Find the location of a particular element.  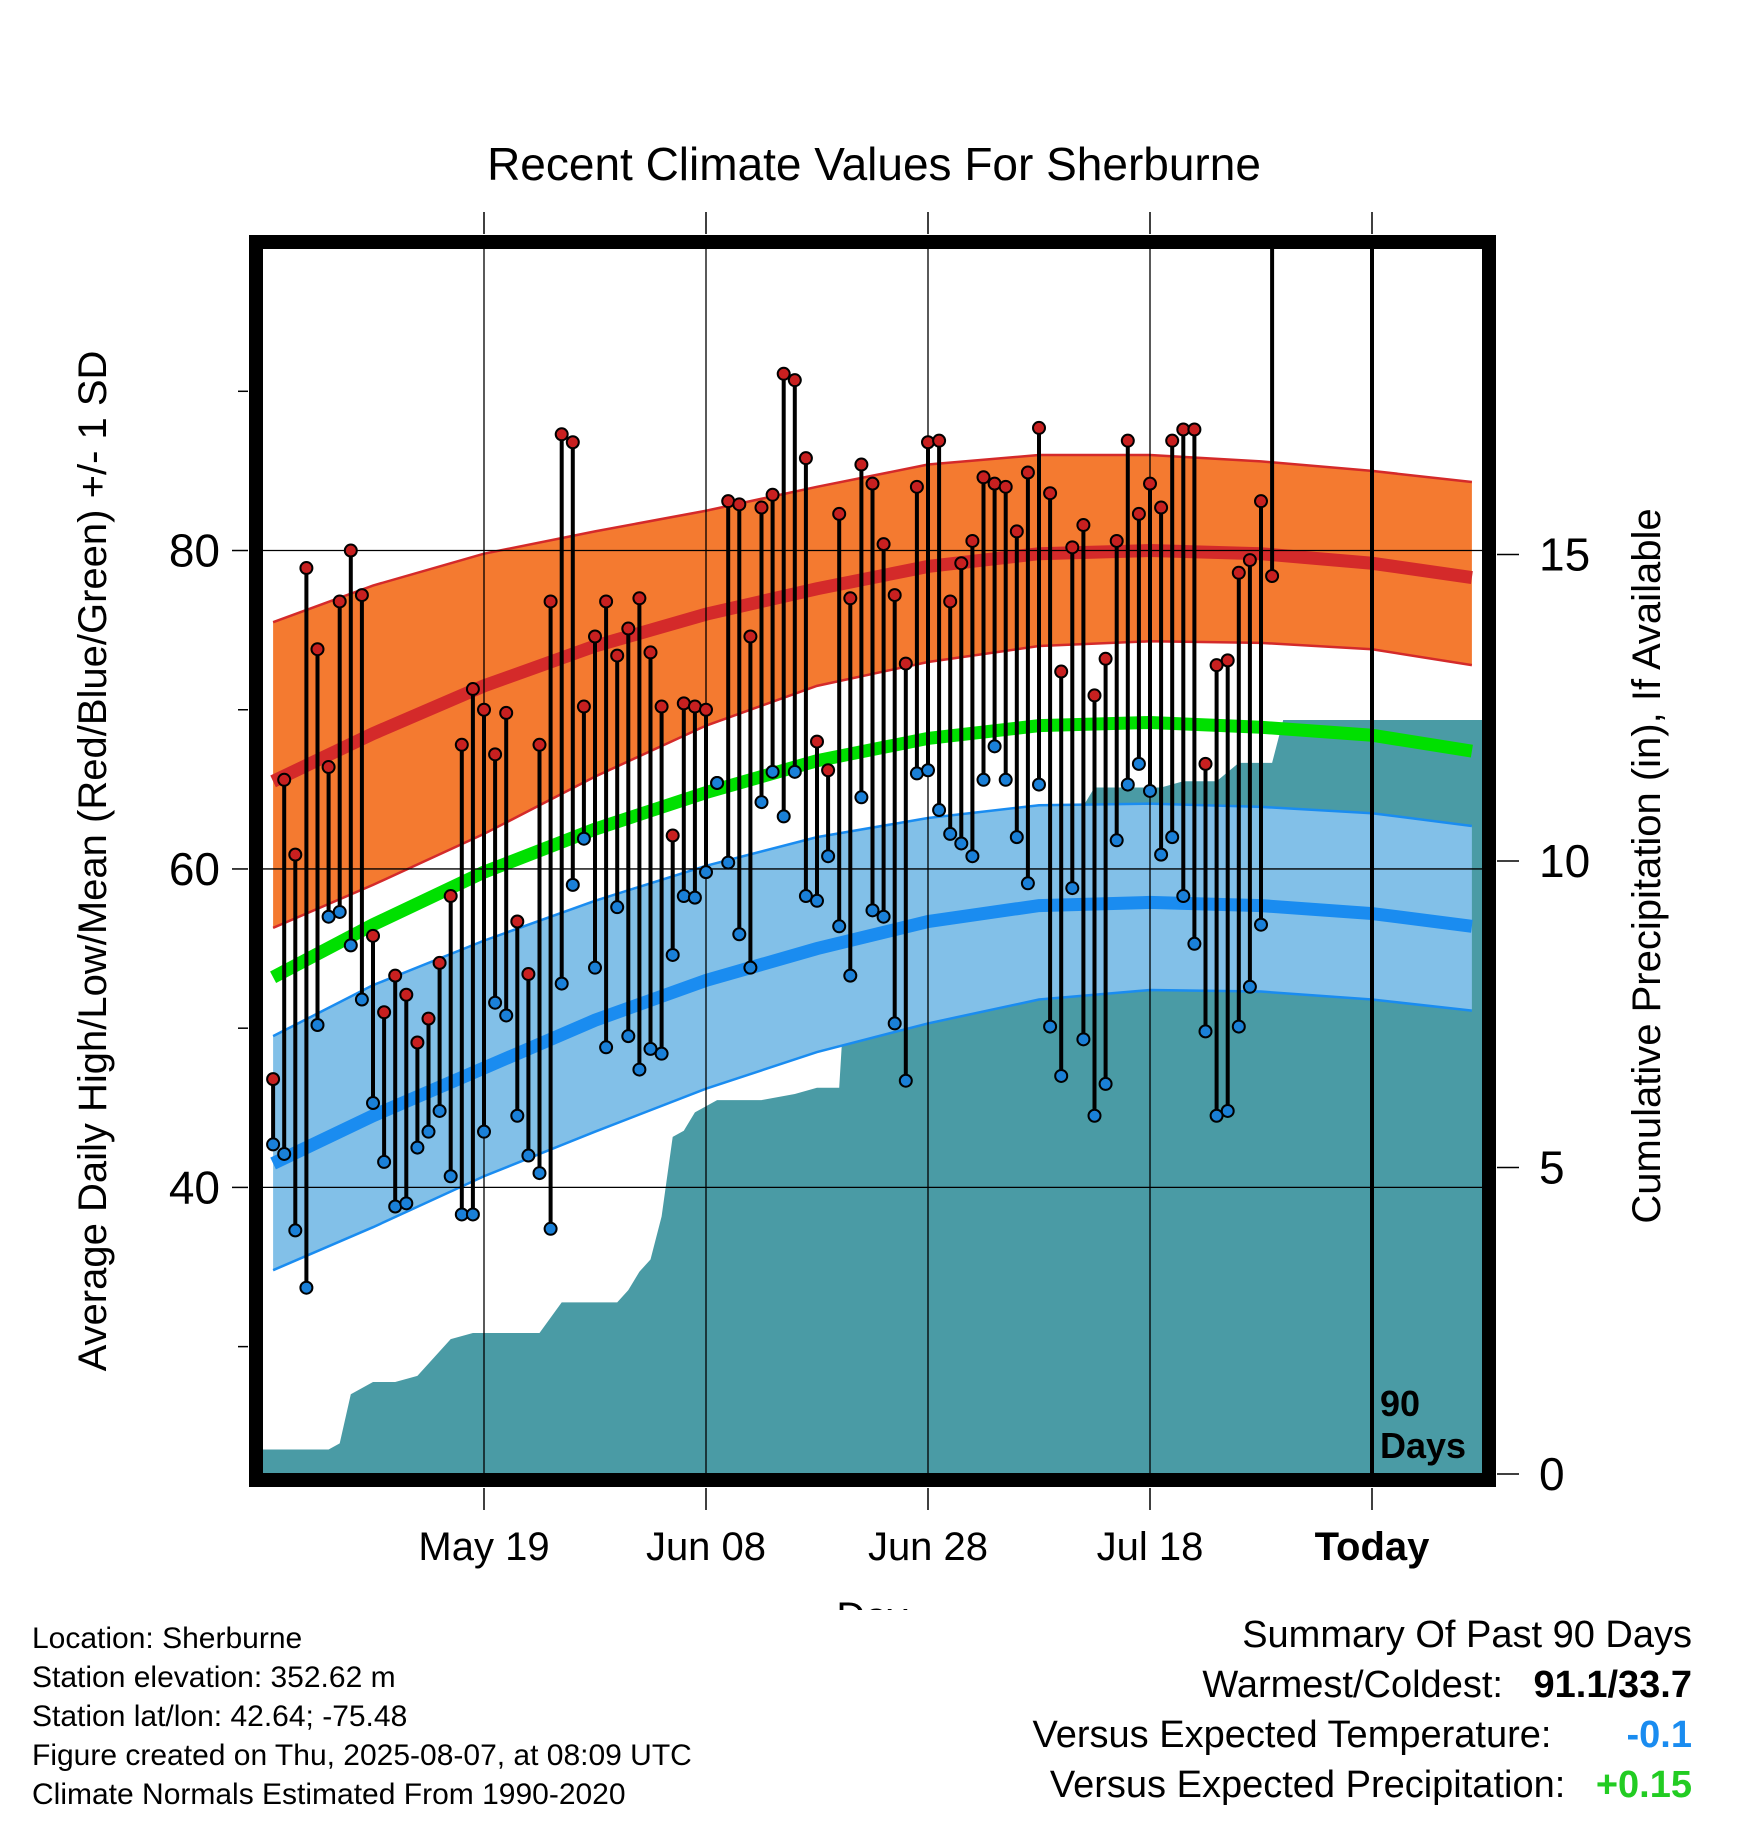

x-tick-label: Today is located at coordinates (1373, 1547).